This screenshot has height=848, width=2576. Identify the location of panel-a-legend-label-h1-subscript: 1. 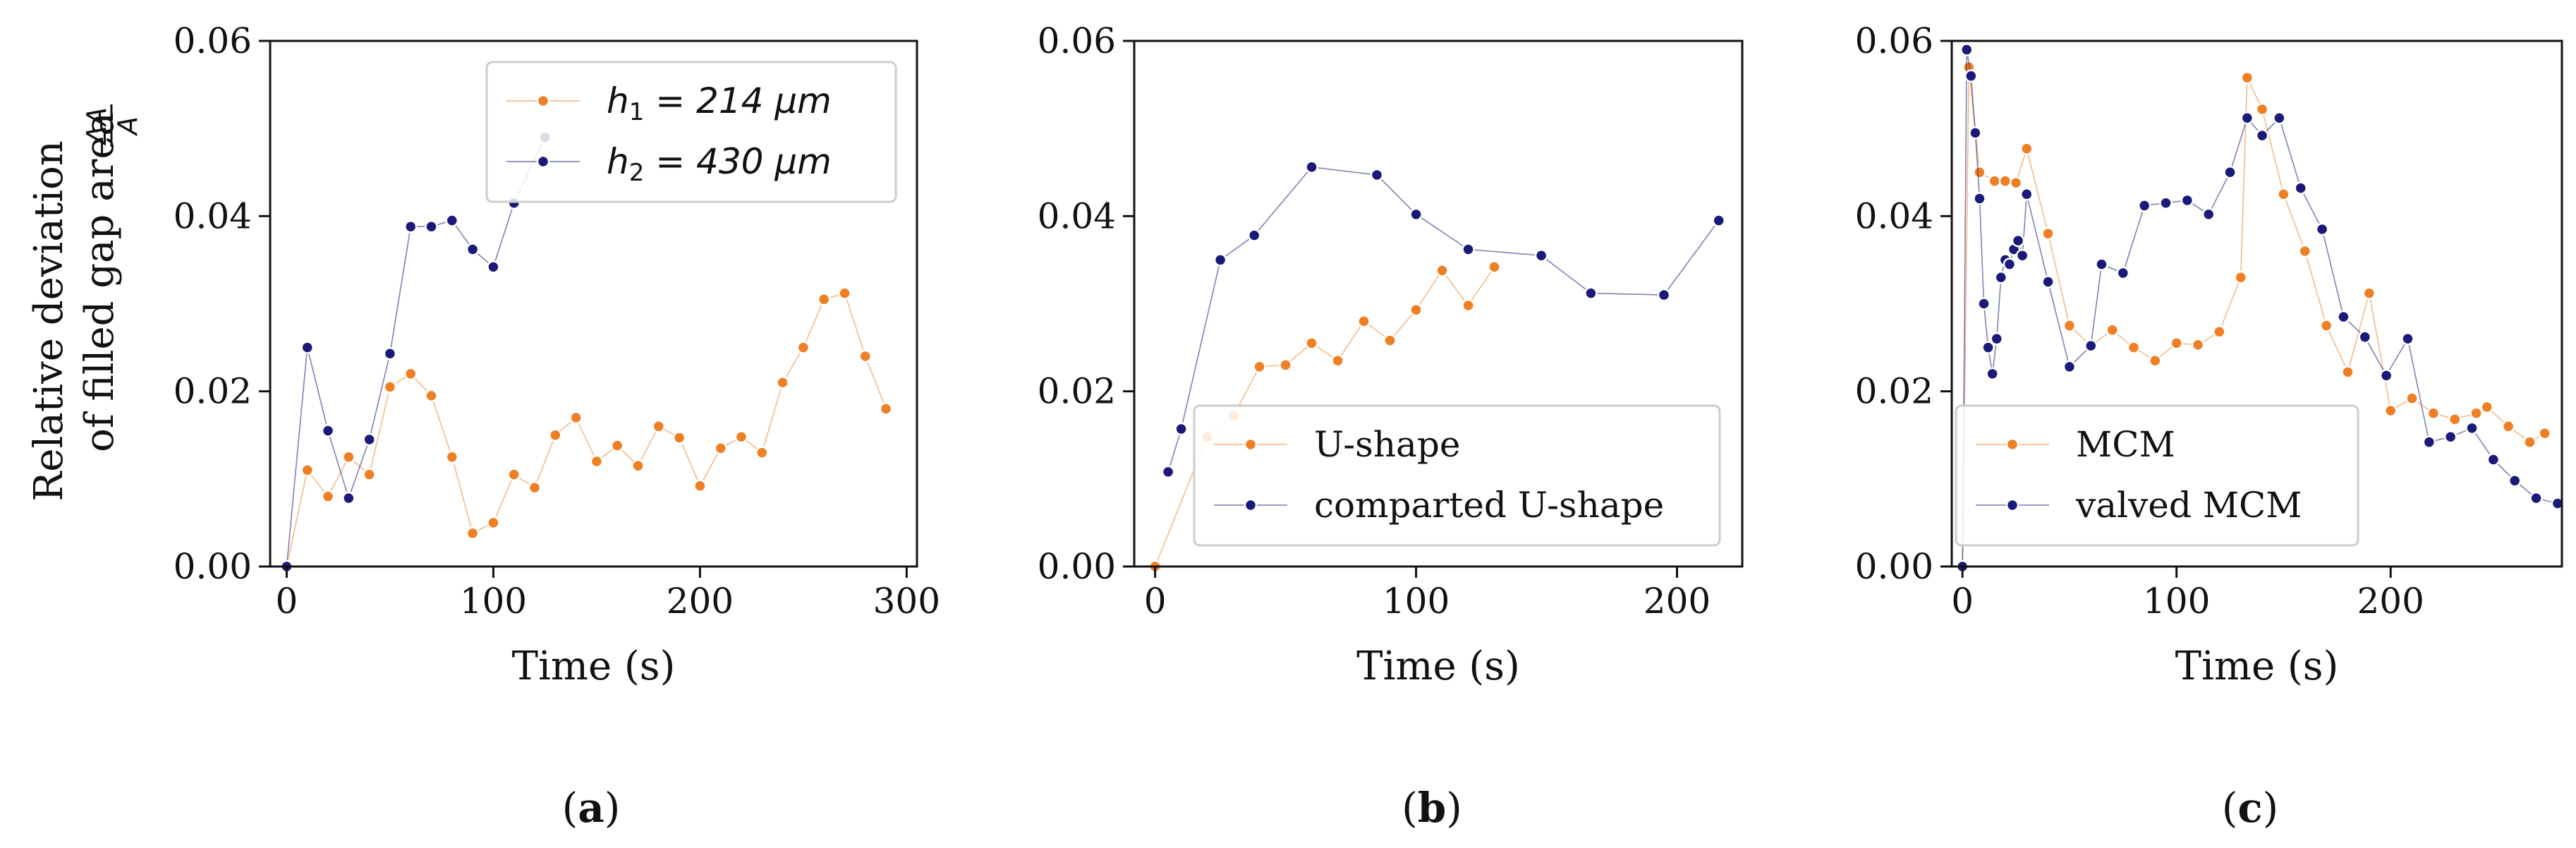
(637, 112).